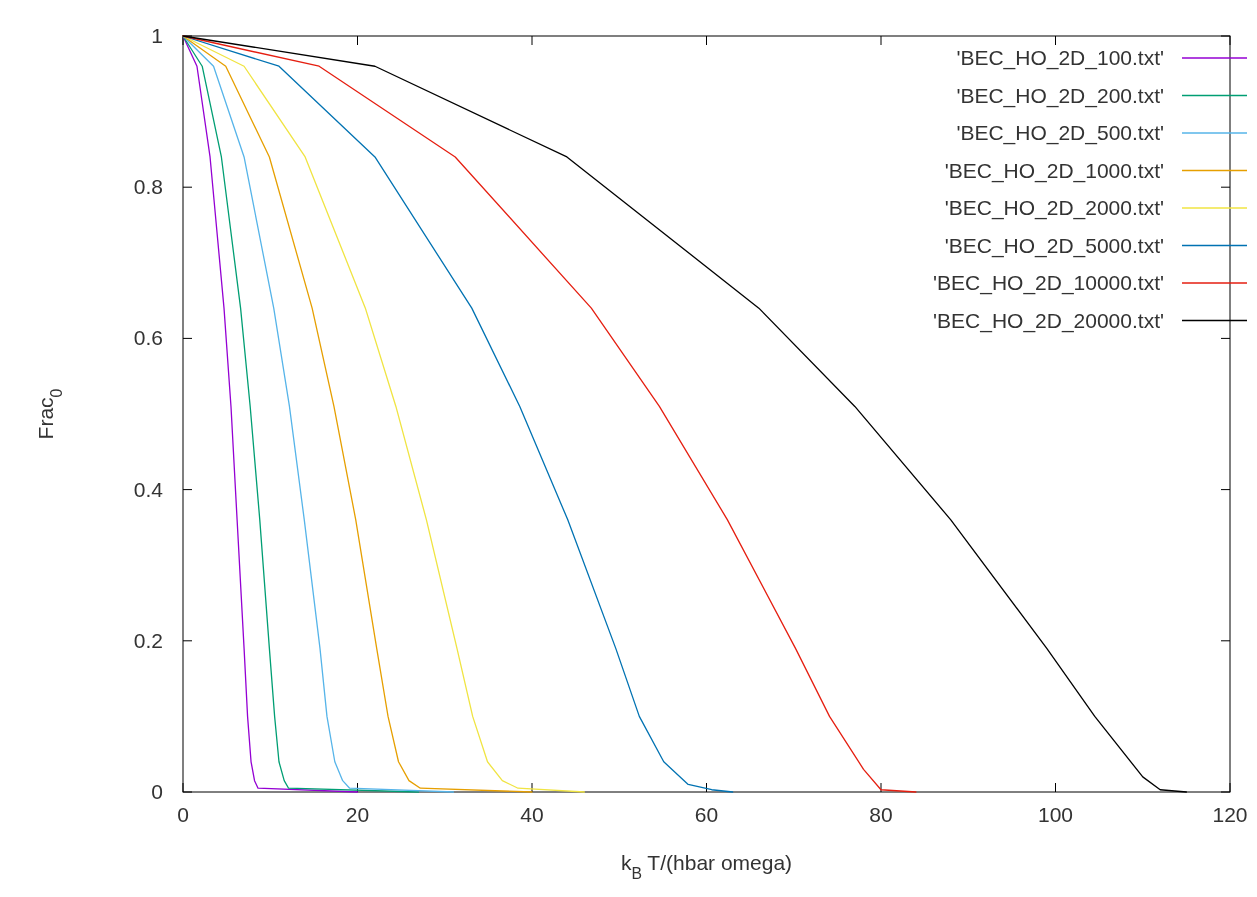 This screenshot has height=897, width=1257. I want to click on legend-label: 'BEC_HO_2D_200.txt', so click(1060, 95).